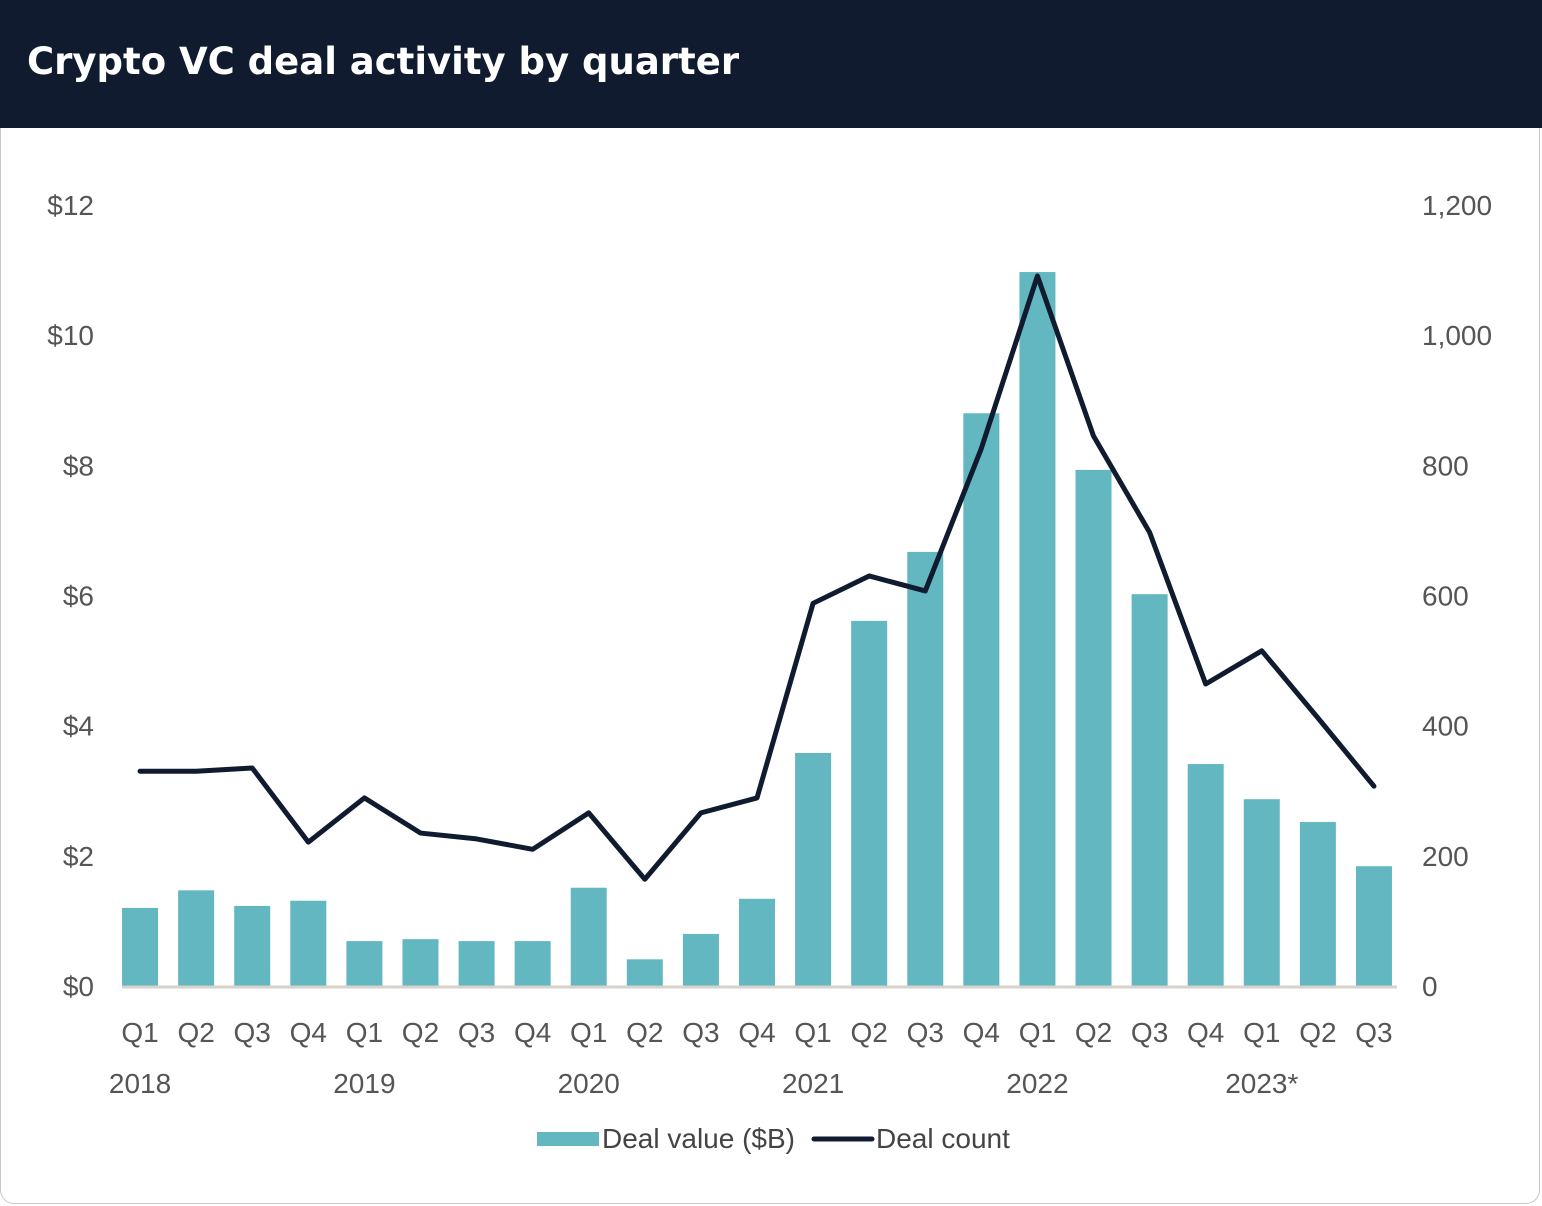 This screenshot has width=1542, height=1206. What do you see at coordinates (383, 61) in the screenshot?
I see `chart-title: Crypto VC deal activity by quarter` at bounding box center [383, 61].